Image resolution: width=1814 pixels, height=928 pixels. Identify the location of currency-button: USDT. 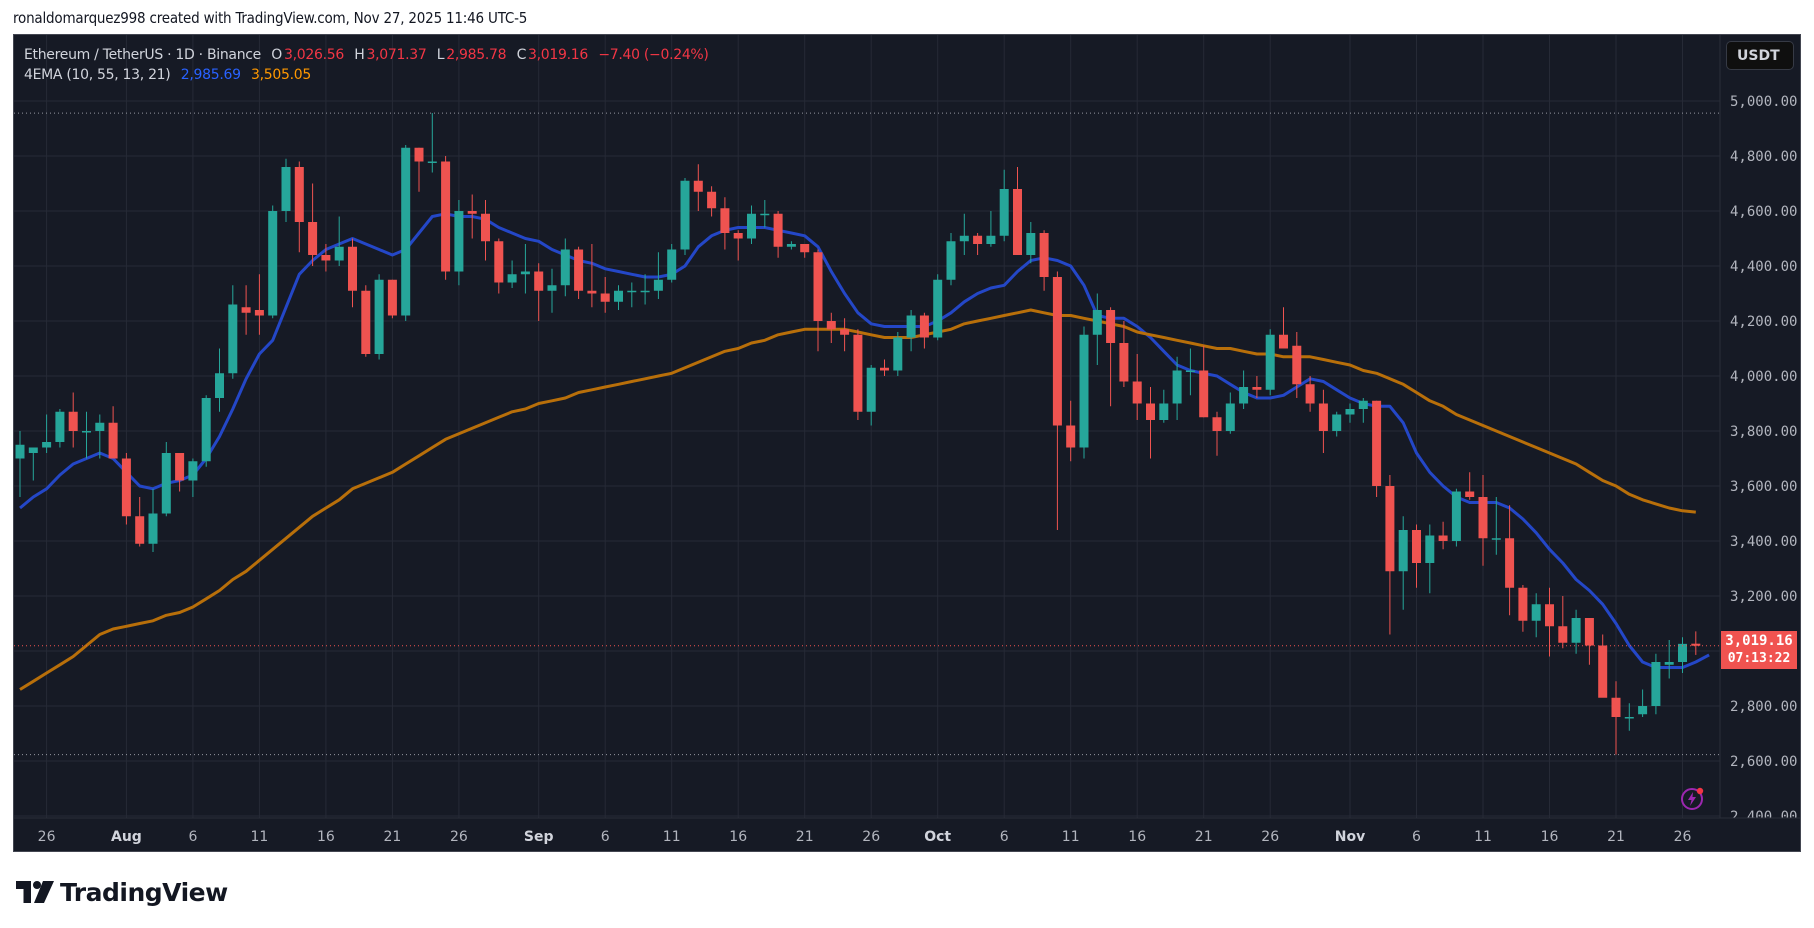
(1760, 55).